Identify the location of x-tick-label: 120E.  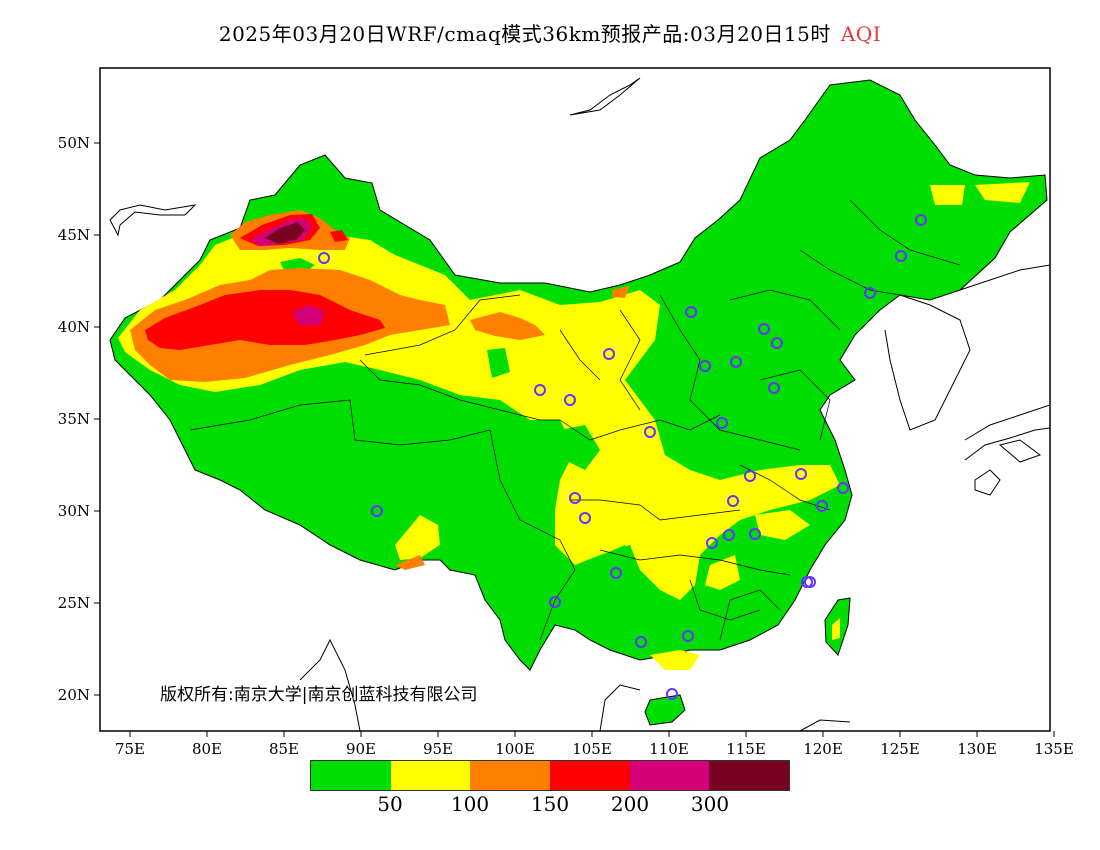
(823, 749).